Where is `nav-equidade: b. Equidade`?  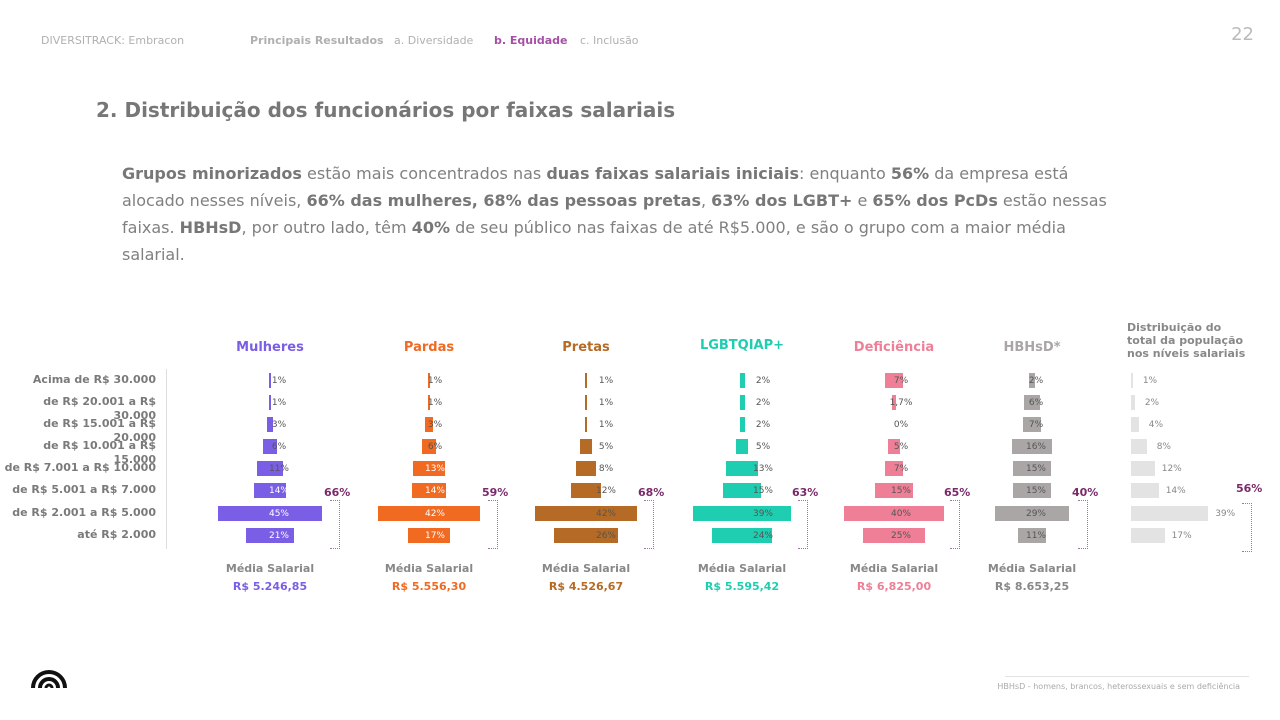 nav-equidade: b. Equidade is located at coordinates (531, 40).